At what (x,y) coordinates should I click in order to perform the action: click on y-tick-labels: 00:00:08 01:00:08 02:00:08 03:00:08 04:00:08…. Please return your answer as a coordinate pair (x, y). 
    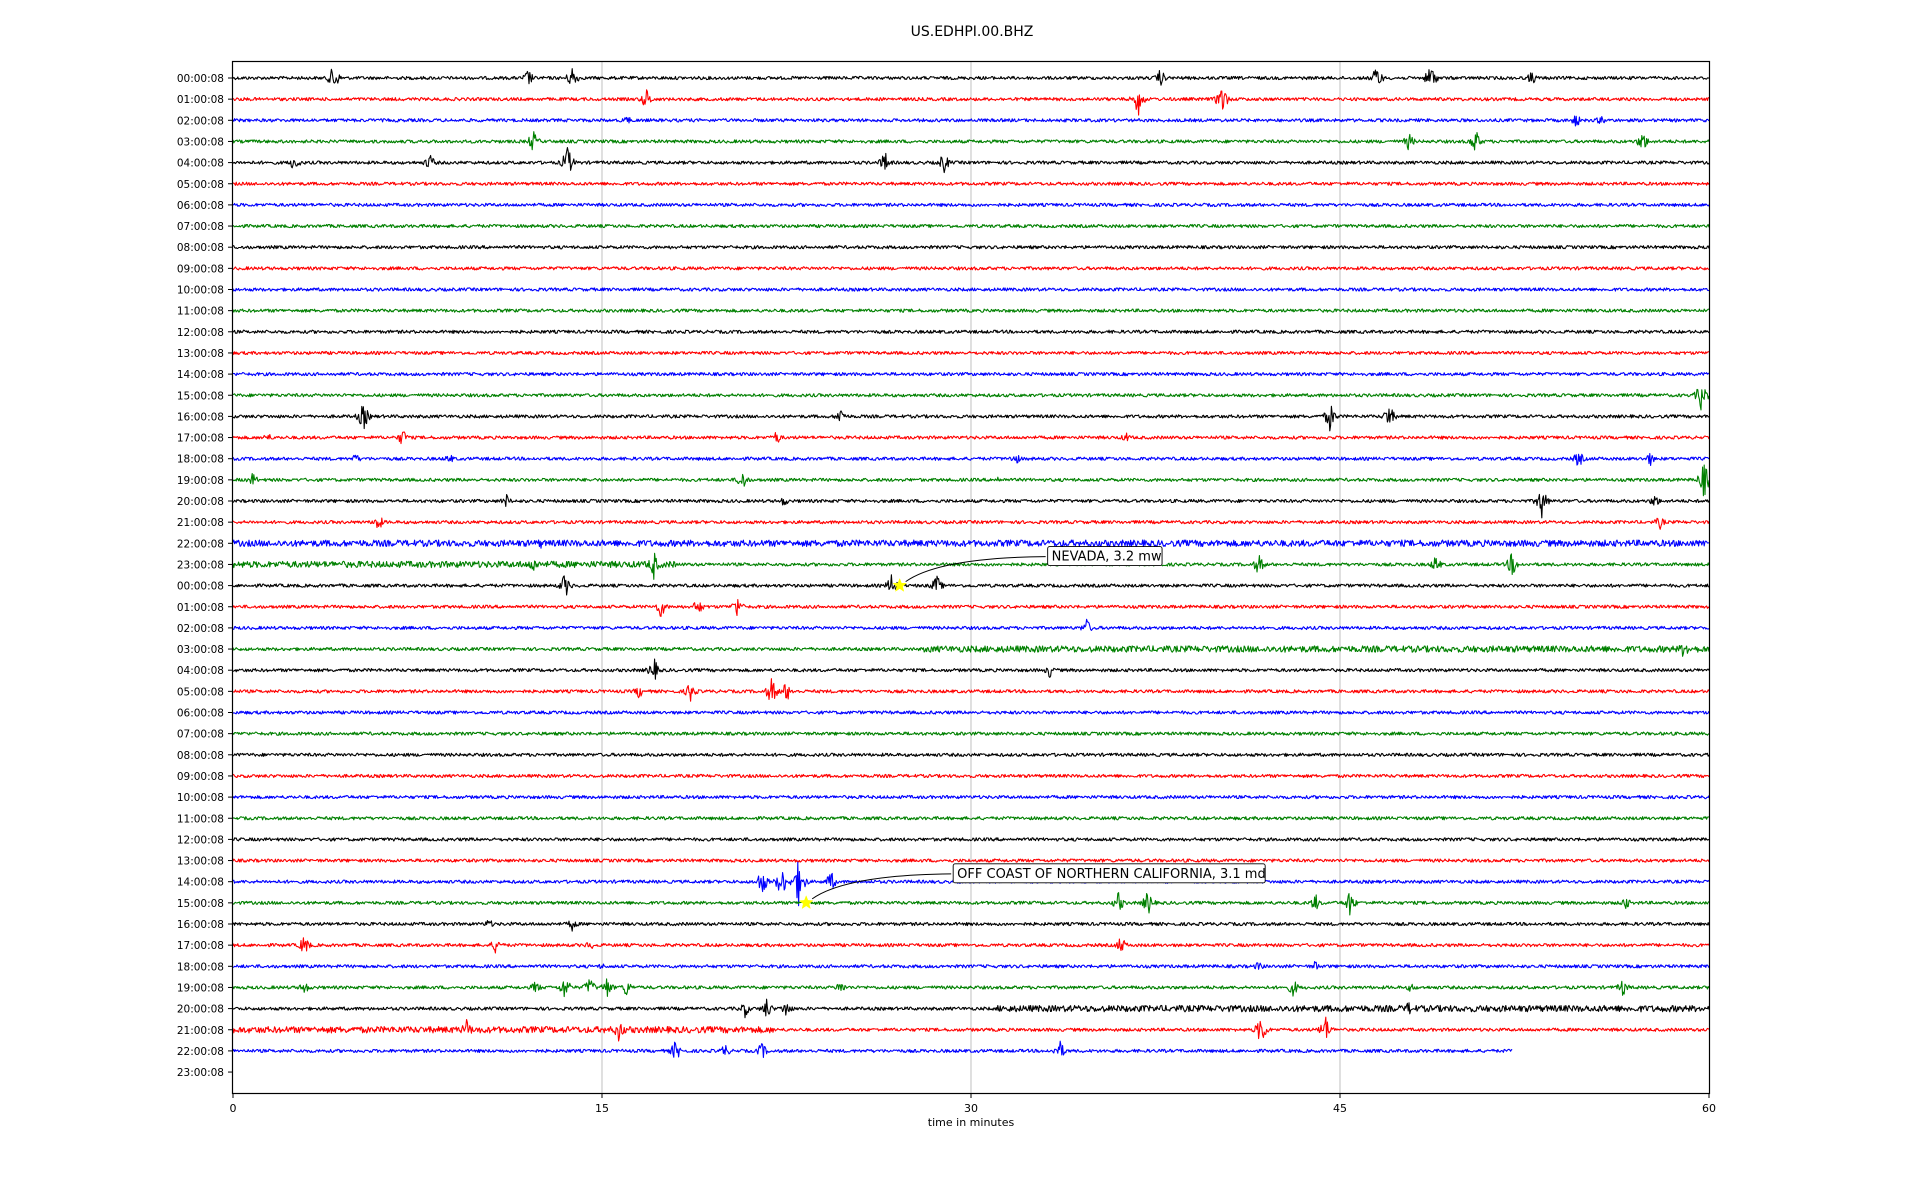
    Looking at the image, I should click on (205, 576).